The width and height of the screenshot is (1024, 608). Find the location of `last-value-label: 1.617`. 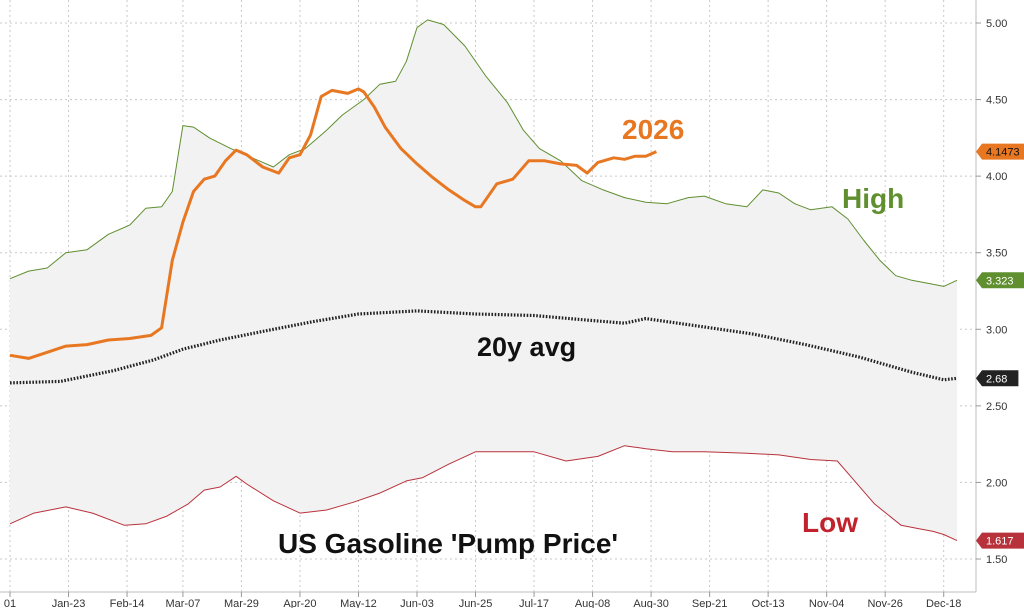

last-value-label: 1.617 is located at coordinates (1000, 542).